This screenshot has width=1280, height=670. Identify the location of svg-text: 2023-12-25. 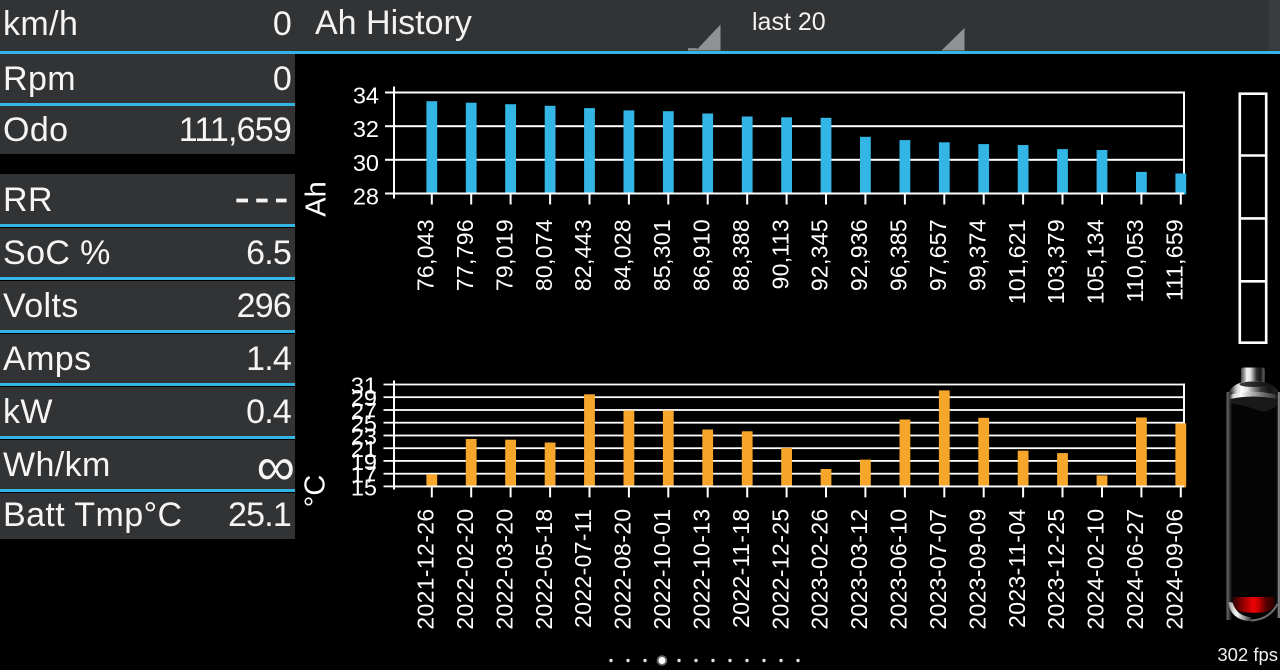
(1056, 569).